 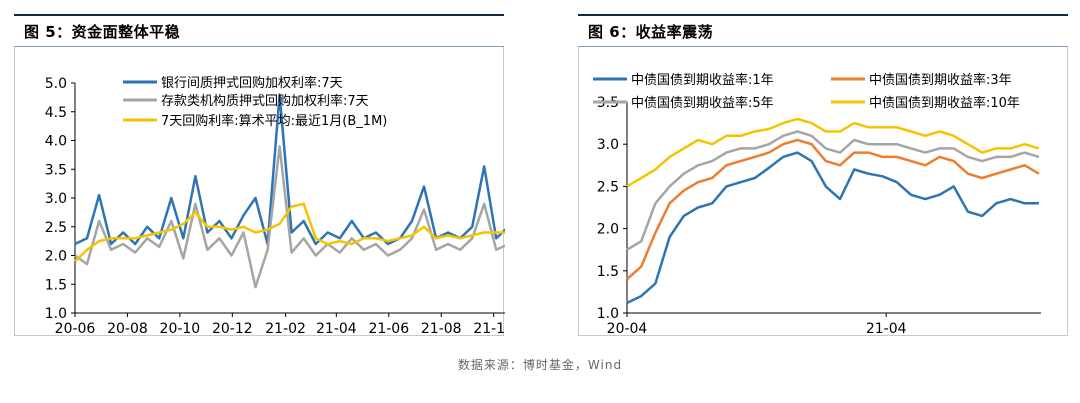 I want to click on x-tick-label: 21-06, so click(x=388, y=328).